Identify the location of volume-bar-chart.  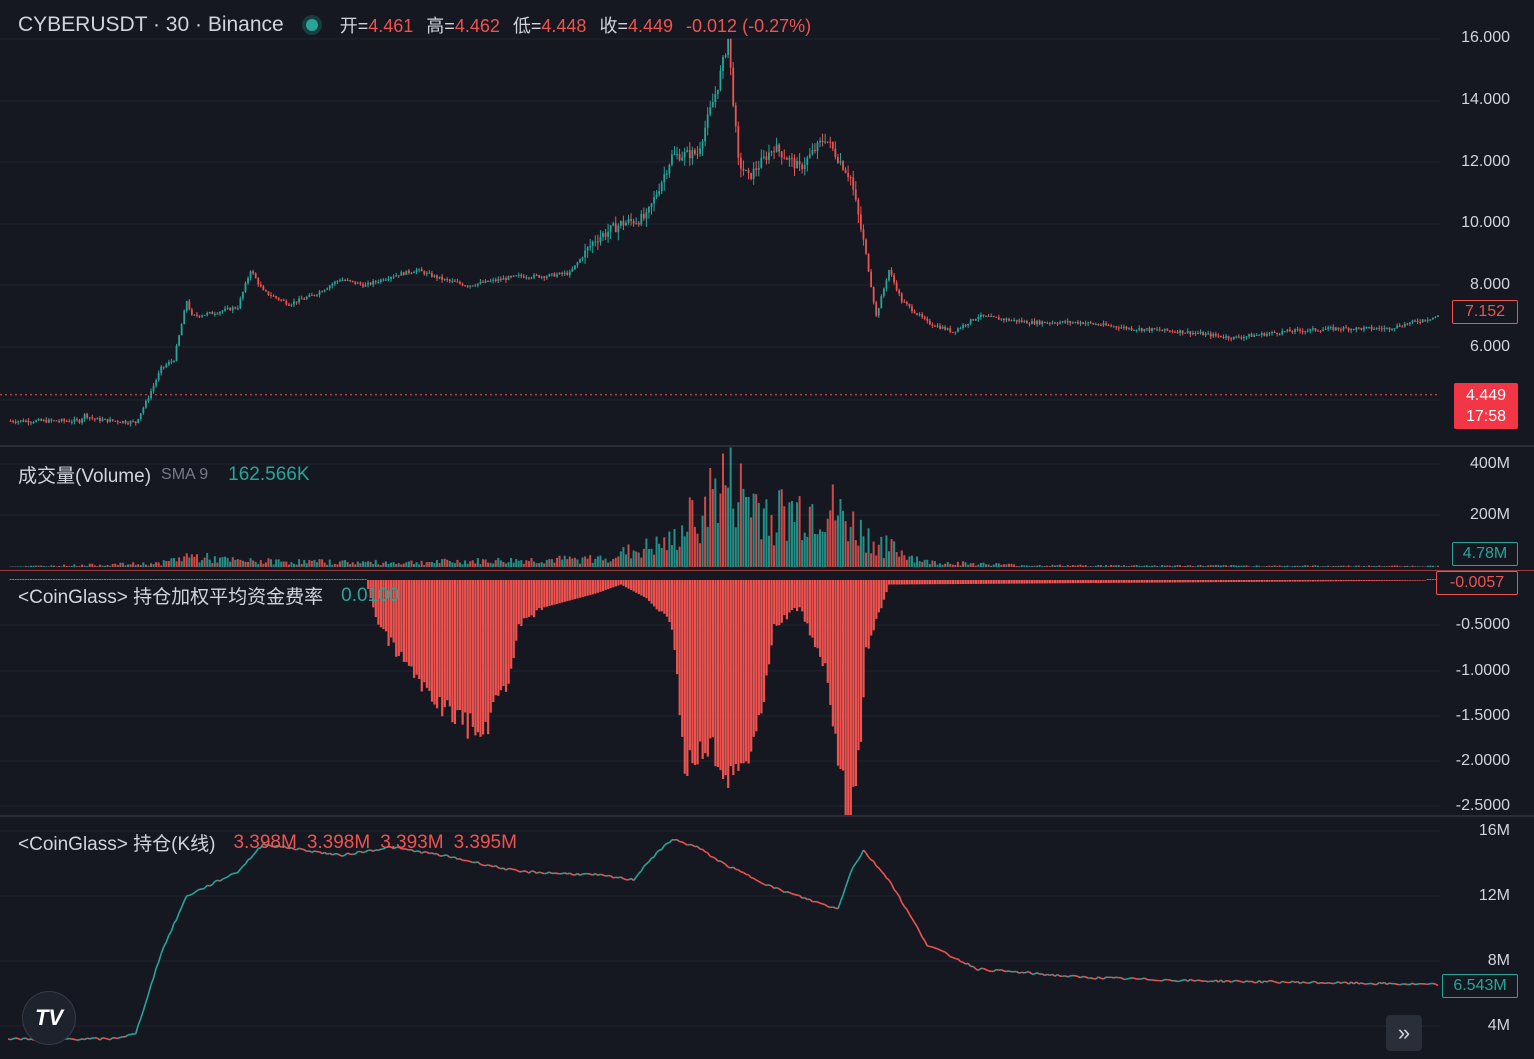
(767, 507).